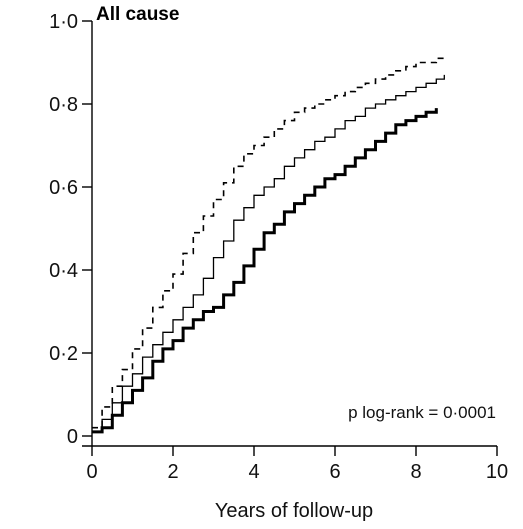  I want to click on y-tick-label: 0·4, so click(63, 271).